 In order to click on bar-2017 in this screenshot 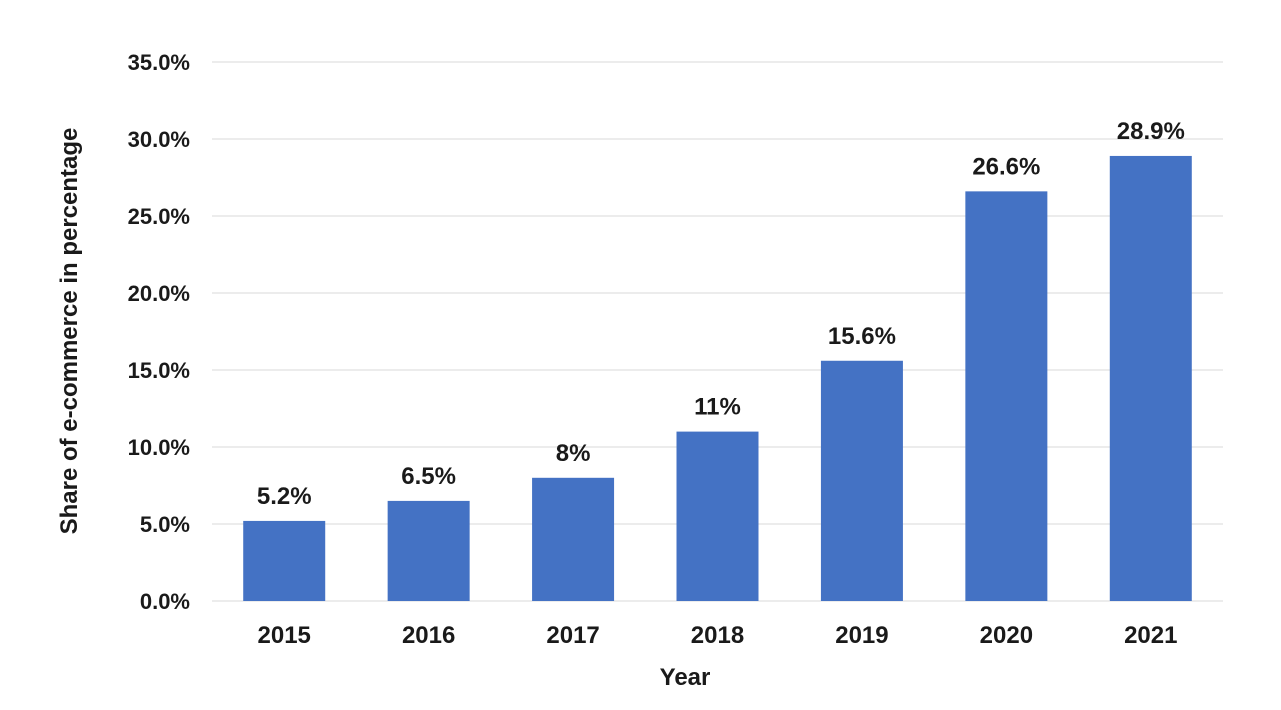, I will do `click(573, 539)`.